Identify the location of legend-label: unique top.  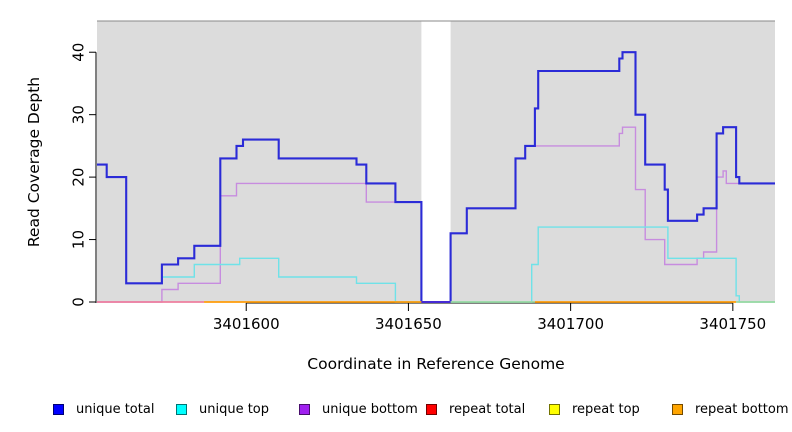
(234, 409).